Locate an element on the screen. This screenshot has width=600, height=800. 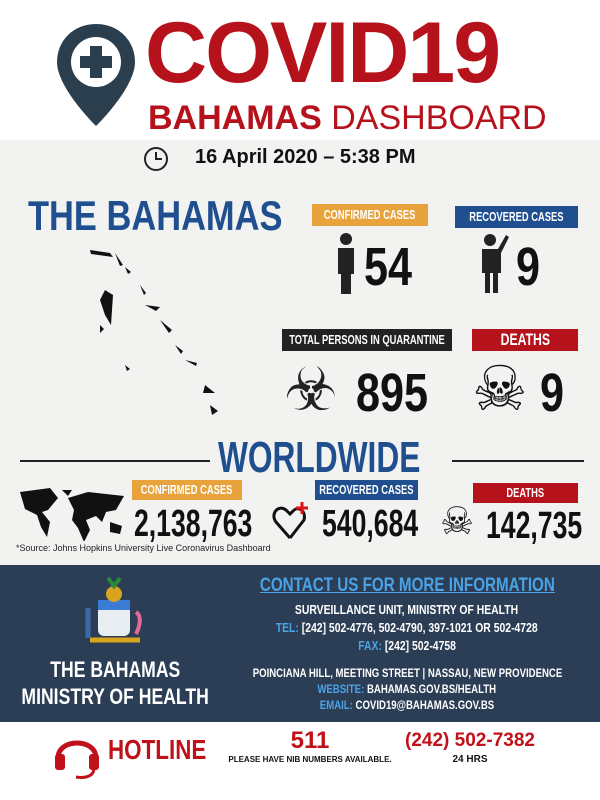
email-link: COVID19@BAHAMAS.GOV.BS is located at coordinates (425, 705).